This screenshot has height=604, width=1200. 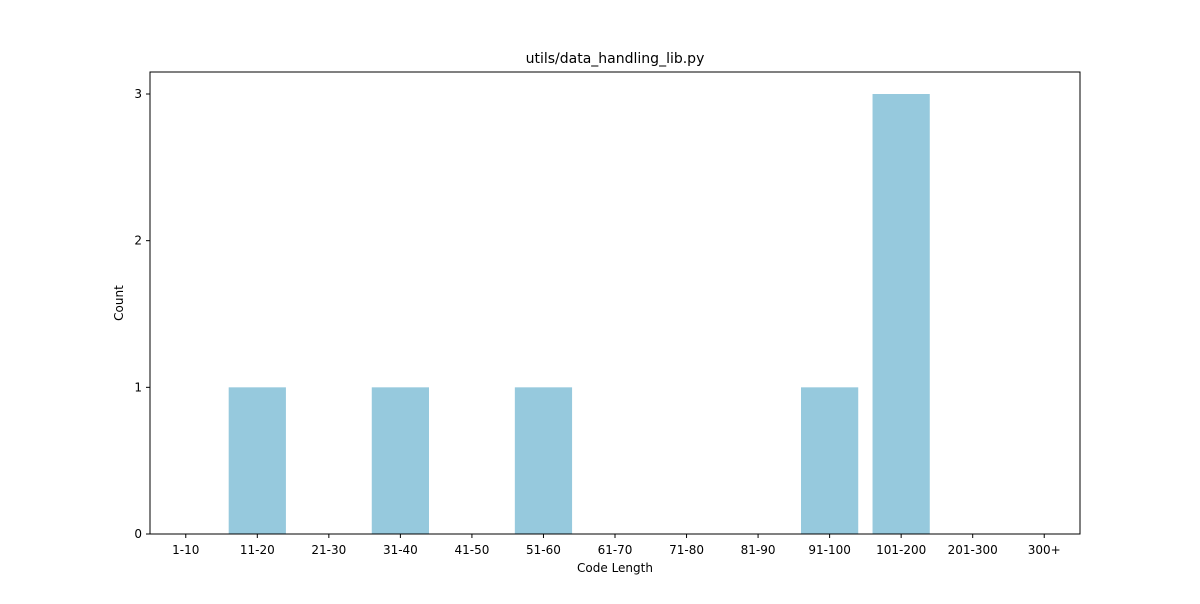 What do you see at coordinates (973, 550) in the screenshot?
I see `x-tick-label: 201-300` at bounding box center [973, 550].